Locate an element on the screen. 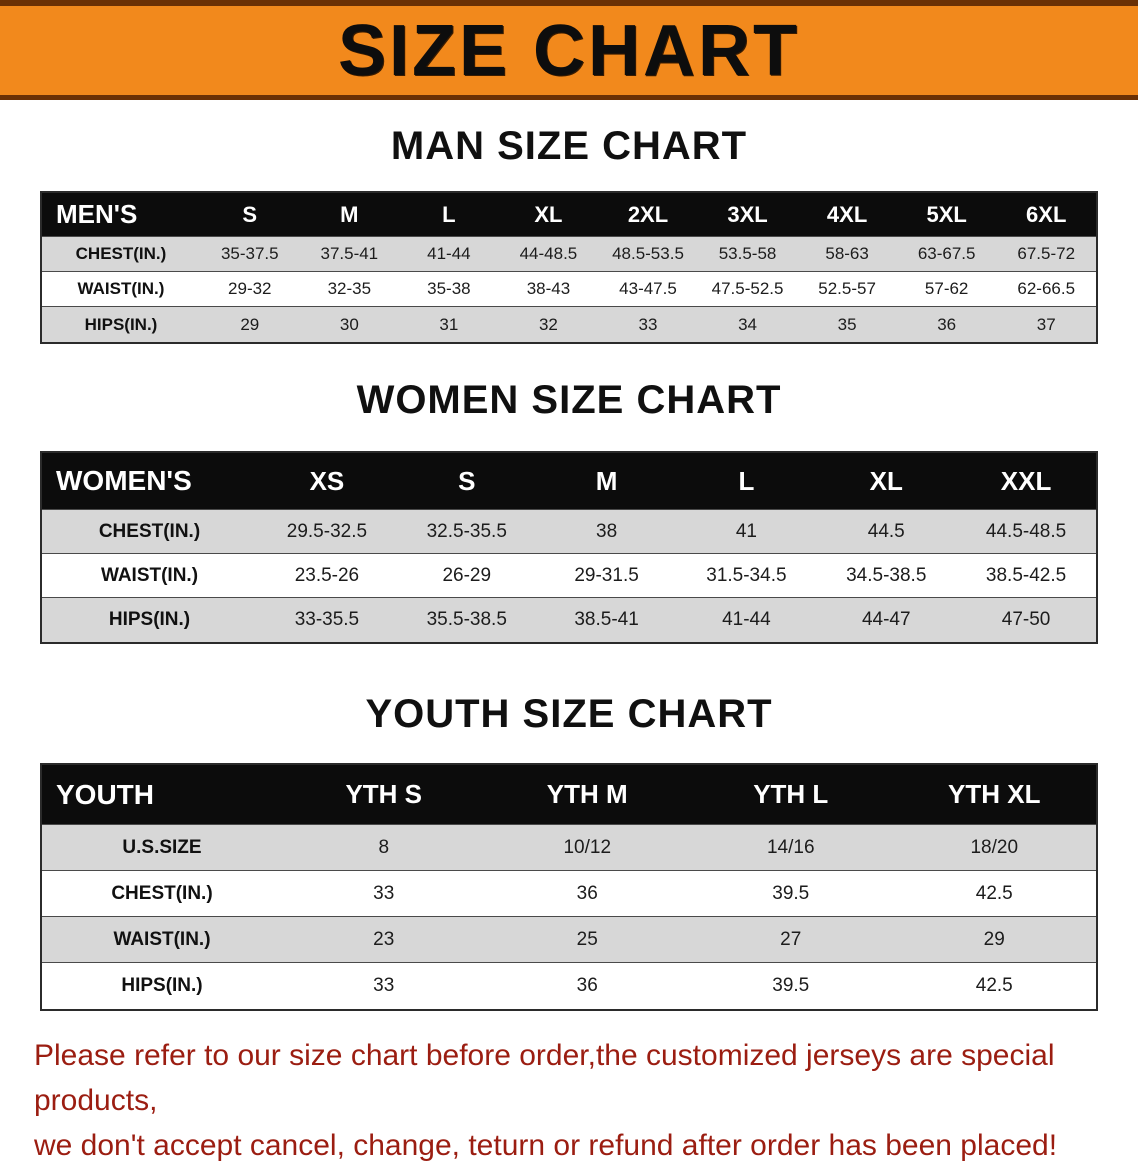 This screenshot has width=1138, height=1168. men-header-cell-3: L is located at coordinates (449, 214).